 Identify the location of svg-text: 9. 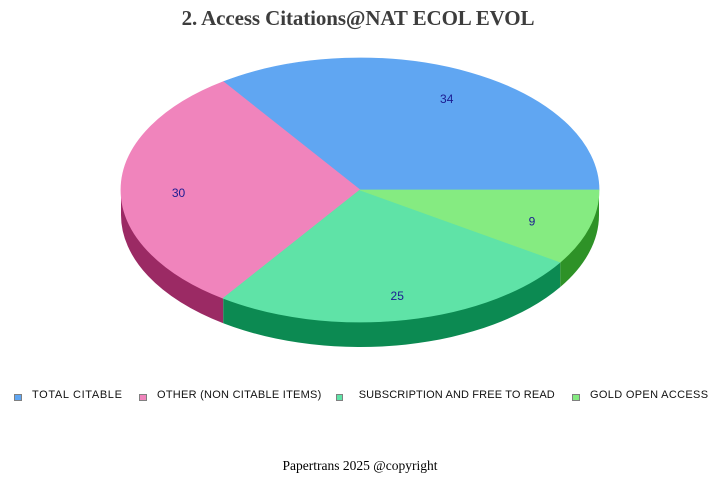
(532, 222).